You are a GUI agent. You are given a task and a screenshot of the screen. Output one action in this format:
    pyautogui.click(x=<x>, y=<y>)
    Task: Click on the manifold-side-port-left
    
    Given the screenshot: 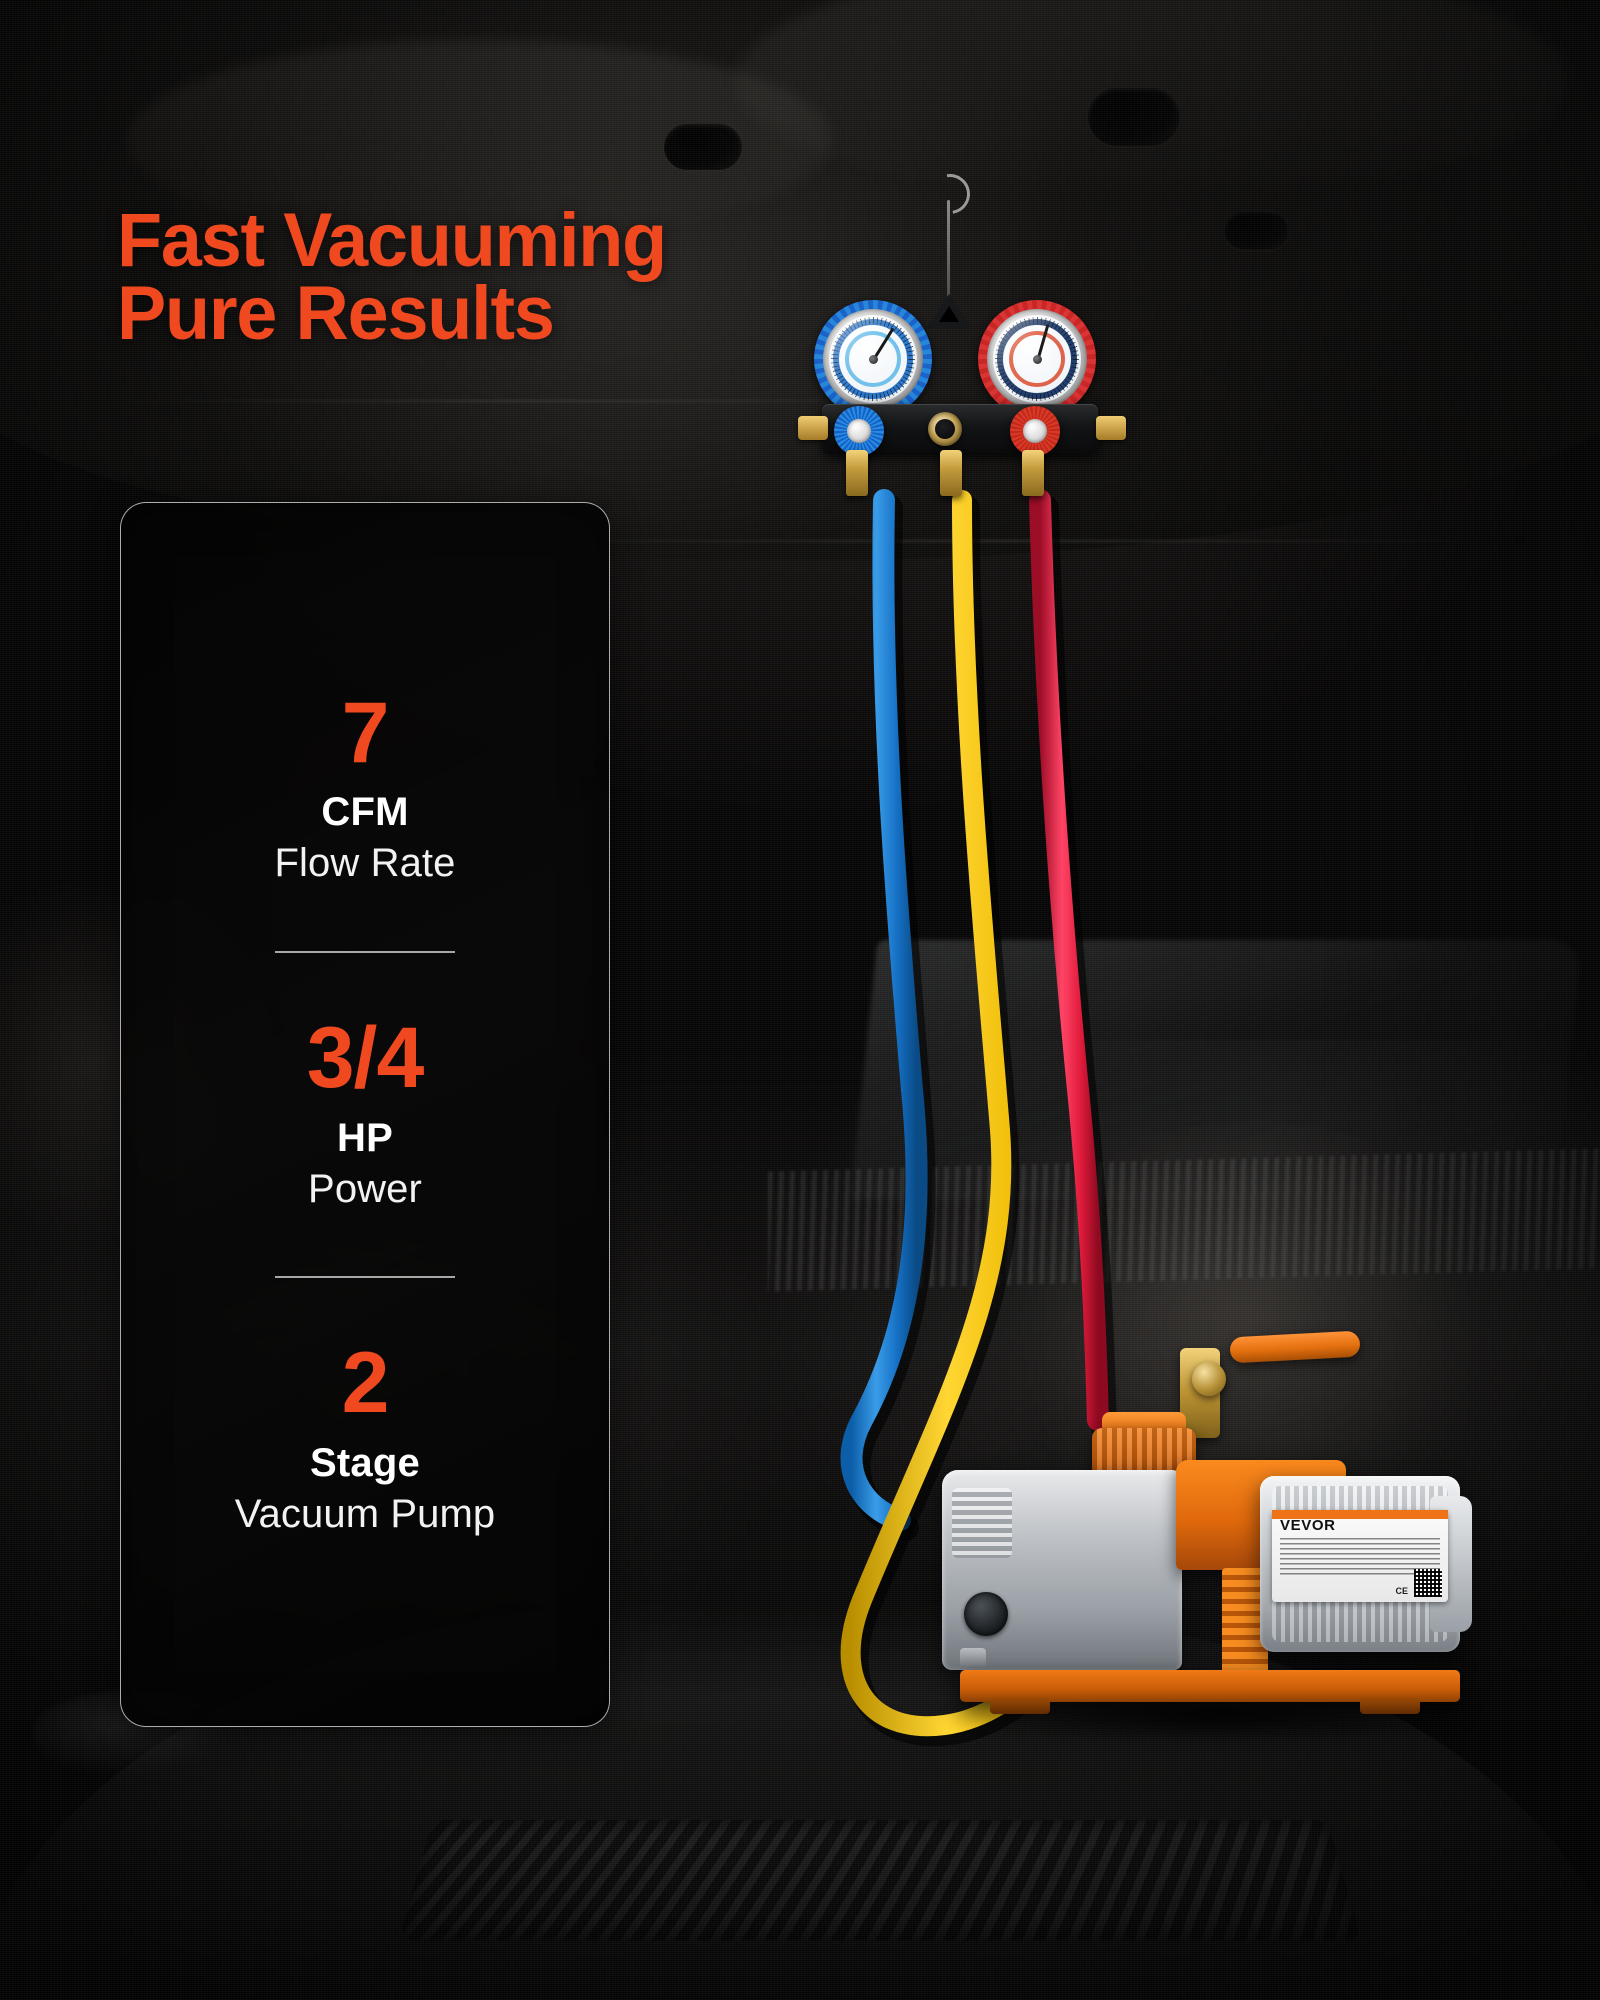 What is the action you would take?
    pyautogui.click(x=813, y=428)
    